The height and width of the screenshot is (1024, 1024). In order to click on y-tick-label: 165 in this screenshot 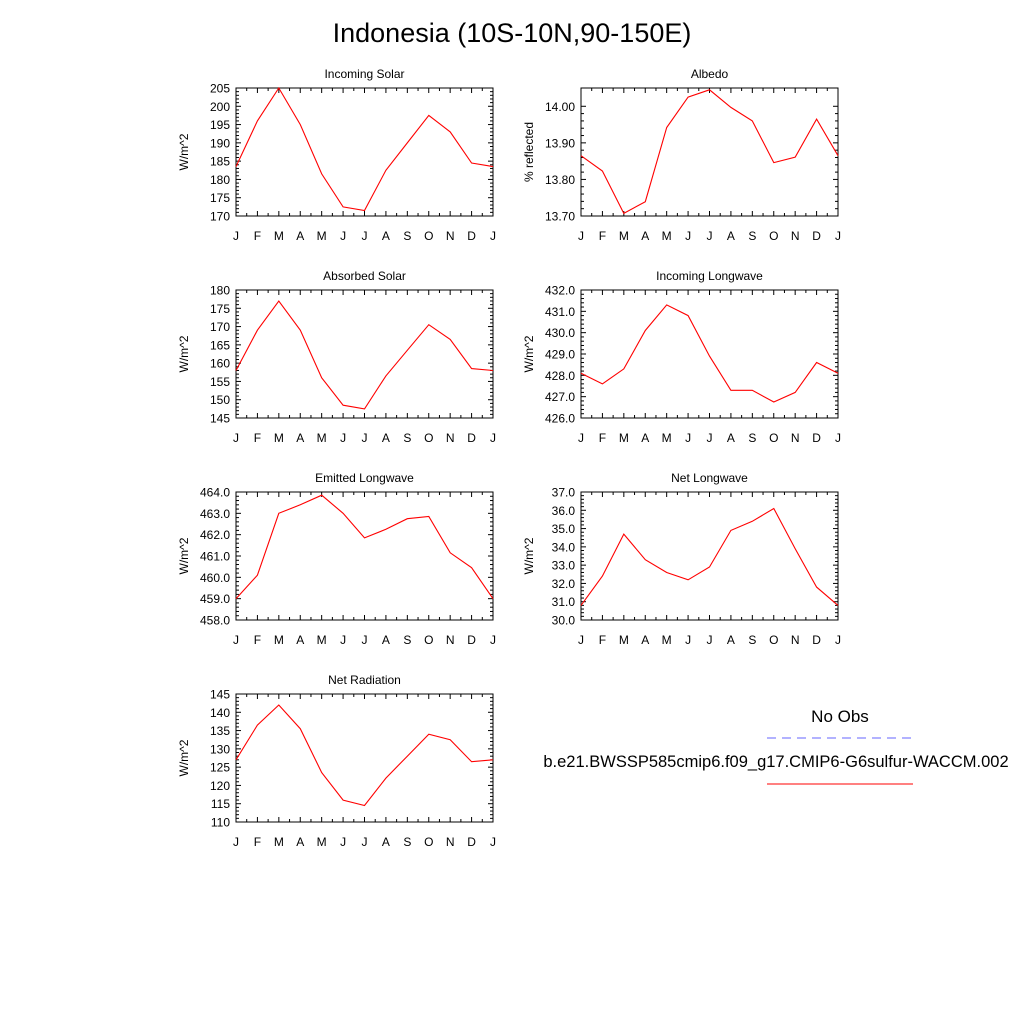, I will do `click(220, 345)`.